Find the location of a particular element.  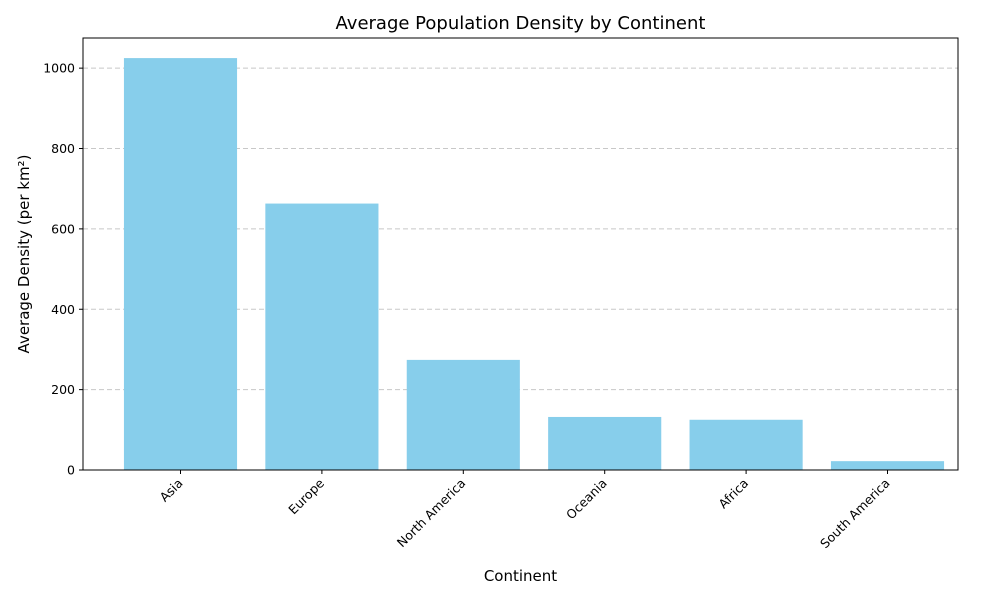

x-tick-label: Africa is located at coordinates (733, 494).